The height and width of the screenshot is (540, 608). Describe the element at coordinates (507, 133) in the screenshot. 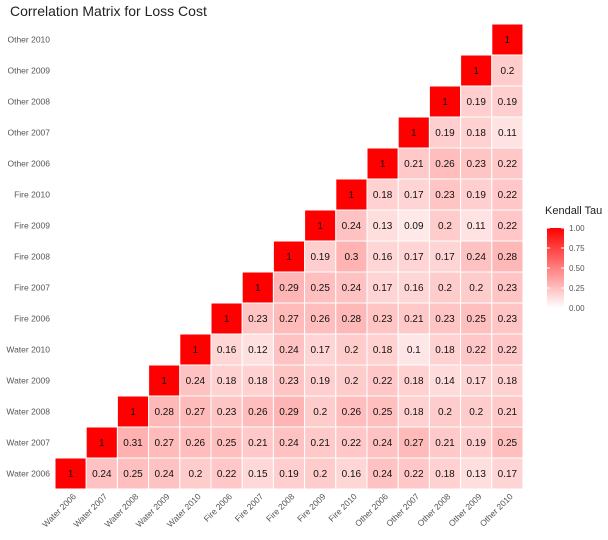

I see `cell-value-label: 0.11` at that location.